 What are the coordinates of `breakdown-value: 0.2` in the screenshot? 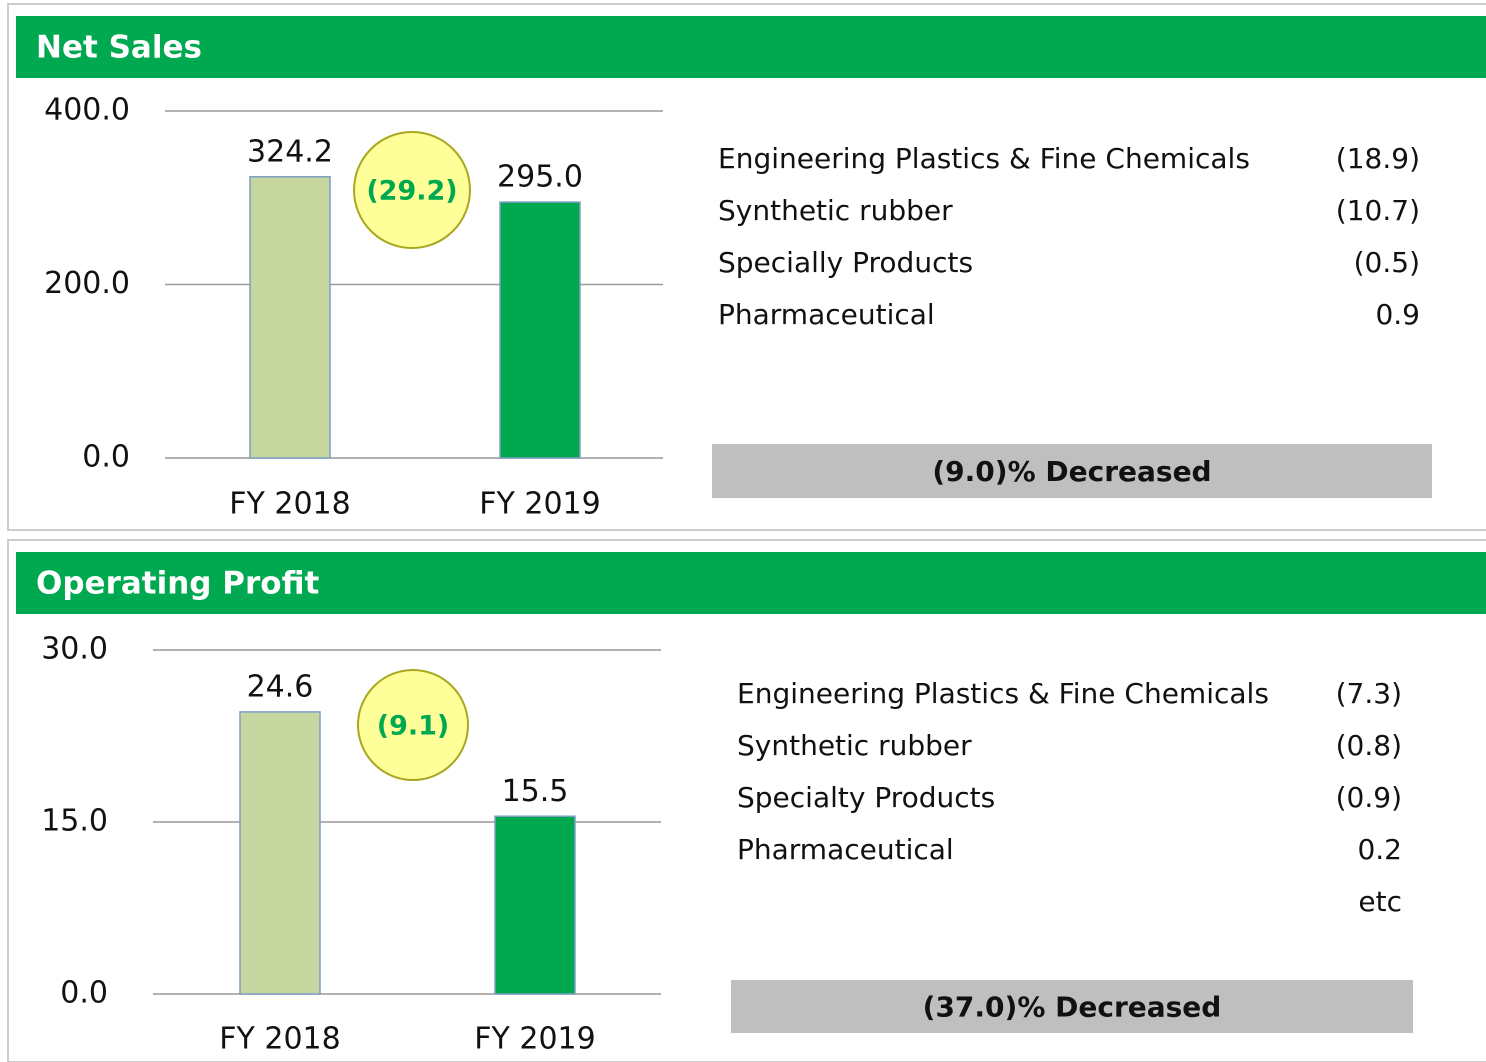 It's located at (1379, 849).